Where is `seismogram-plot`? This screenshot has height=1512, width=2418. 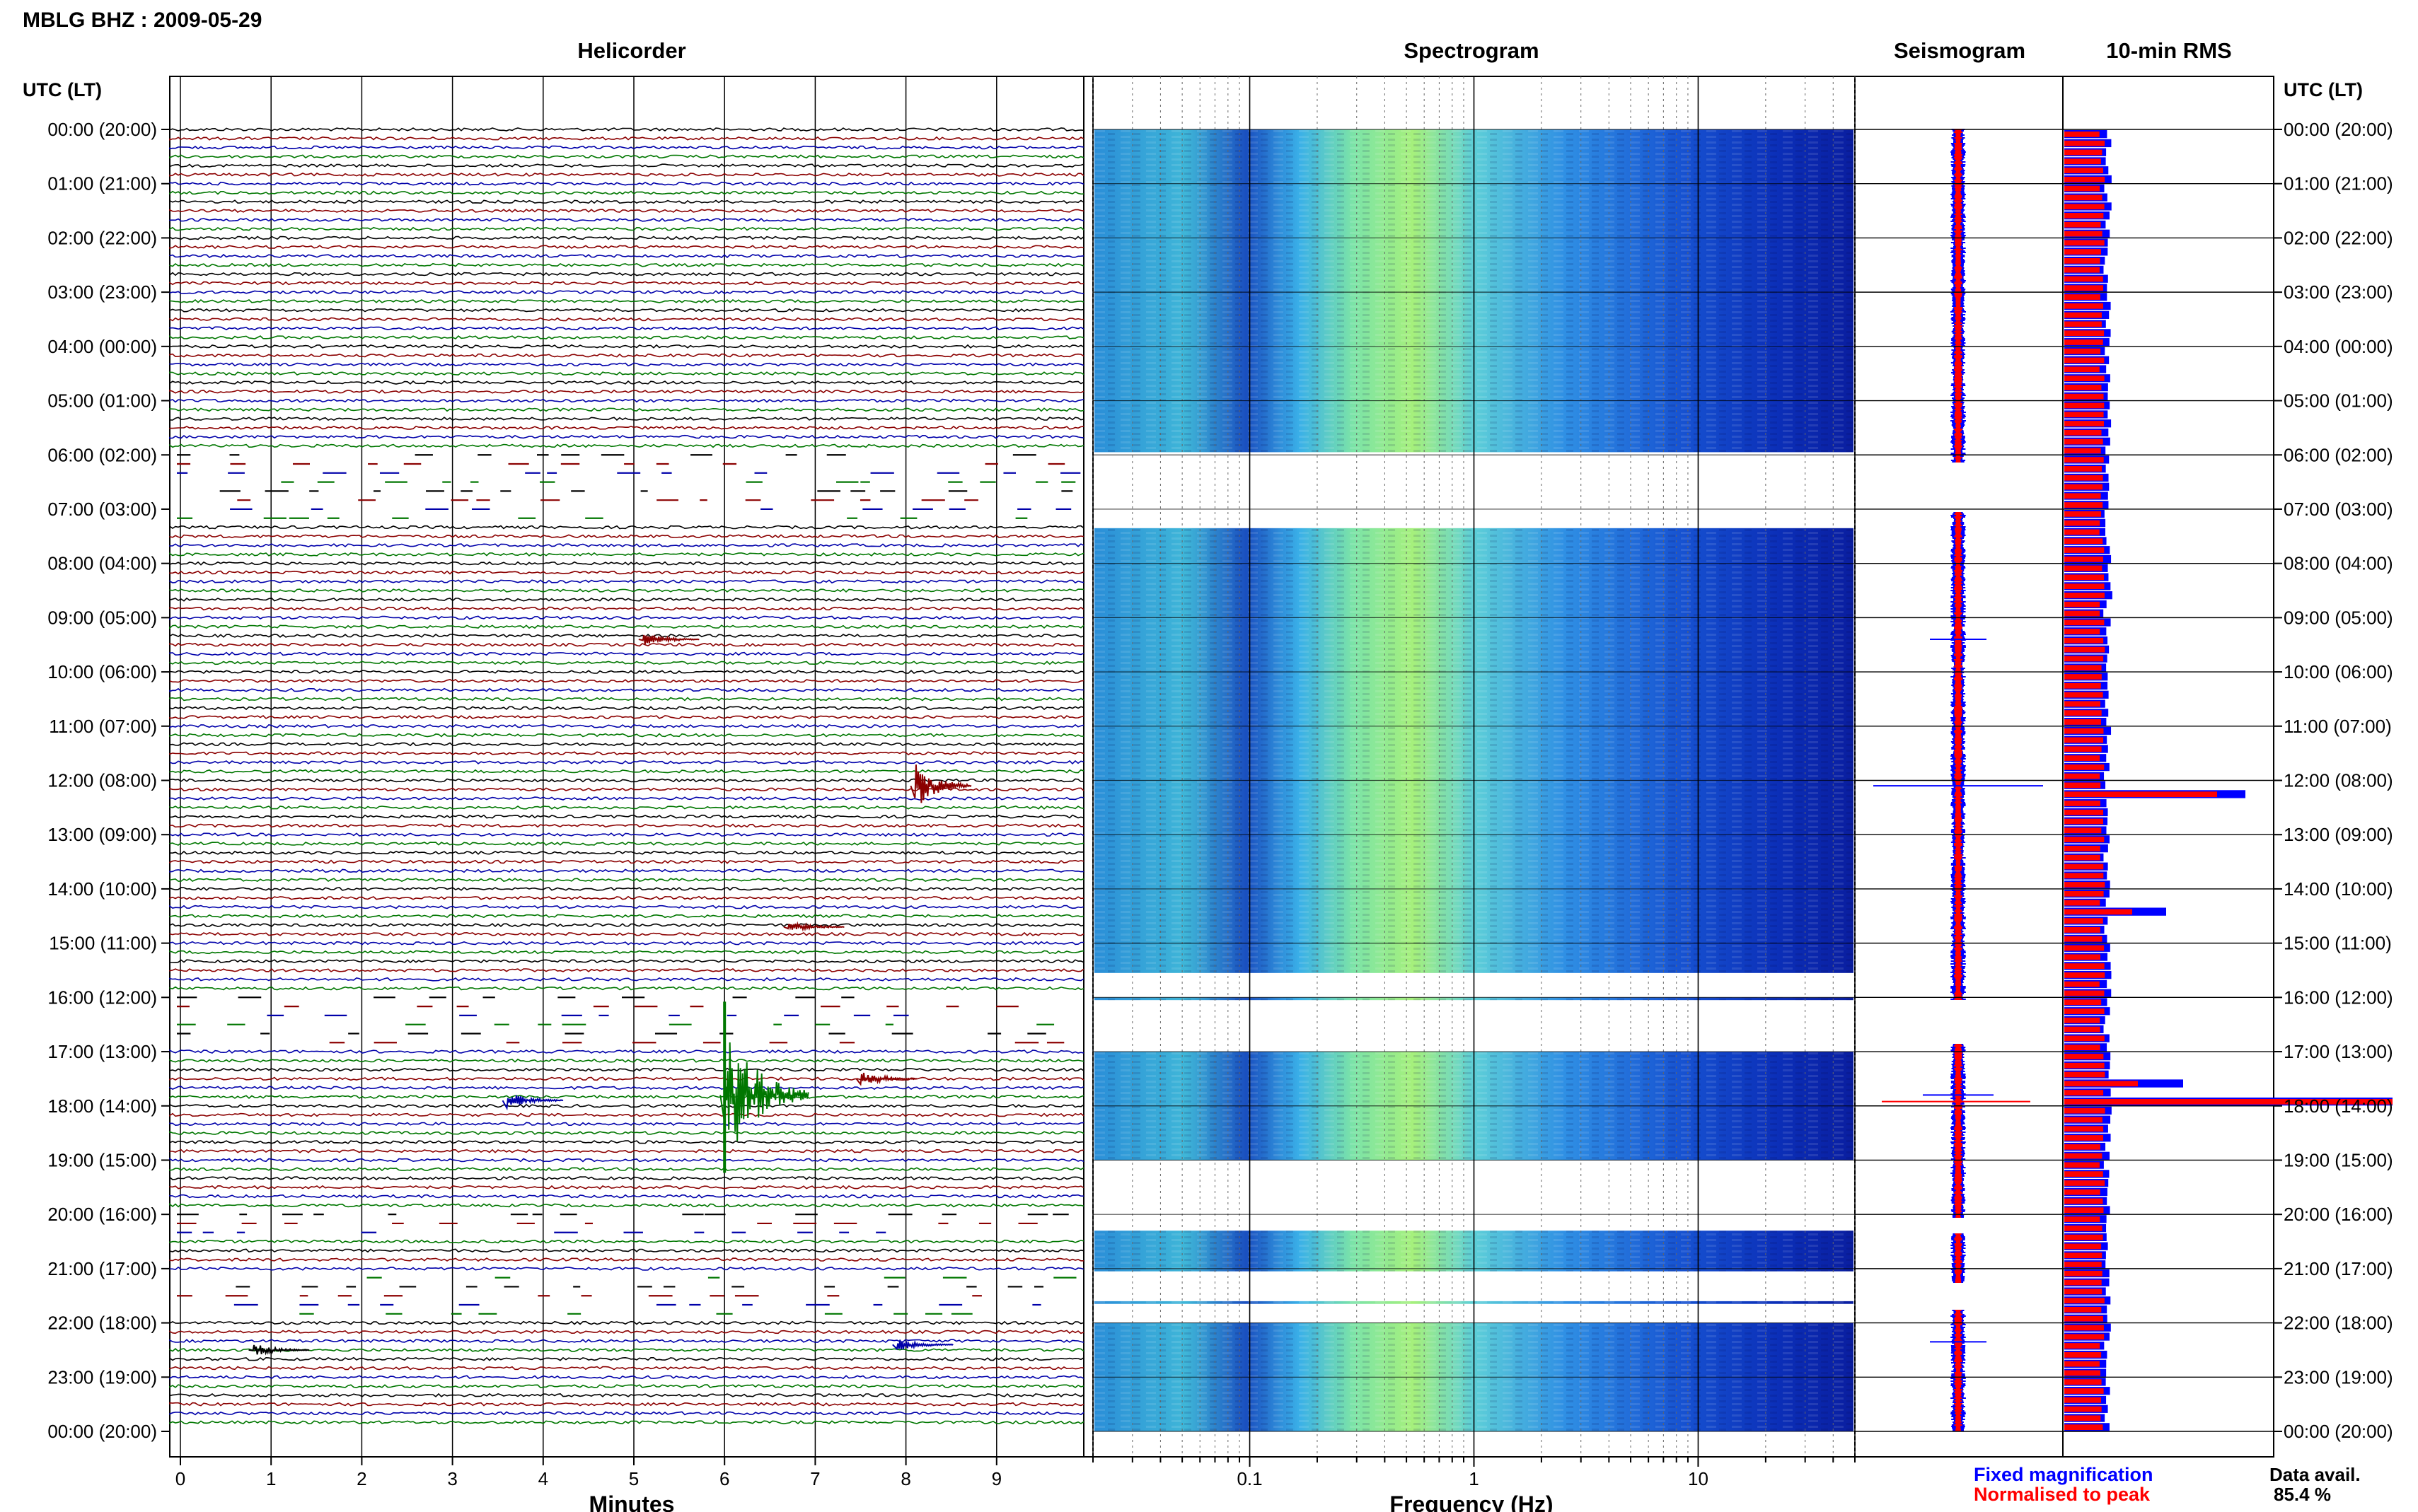 seismogram-plot is located at coordinates (1958, 780).